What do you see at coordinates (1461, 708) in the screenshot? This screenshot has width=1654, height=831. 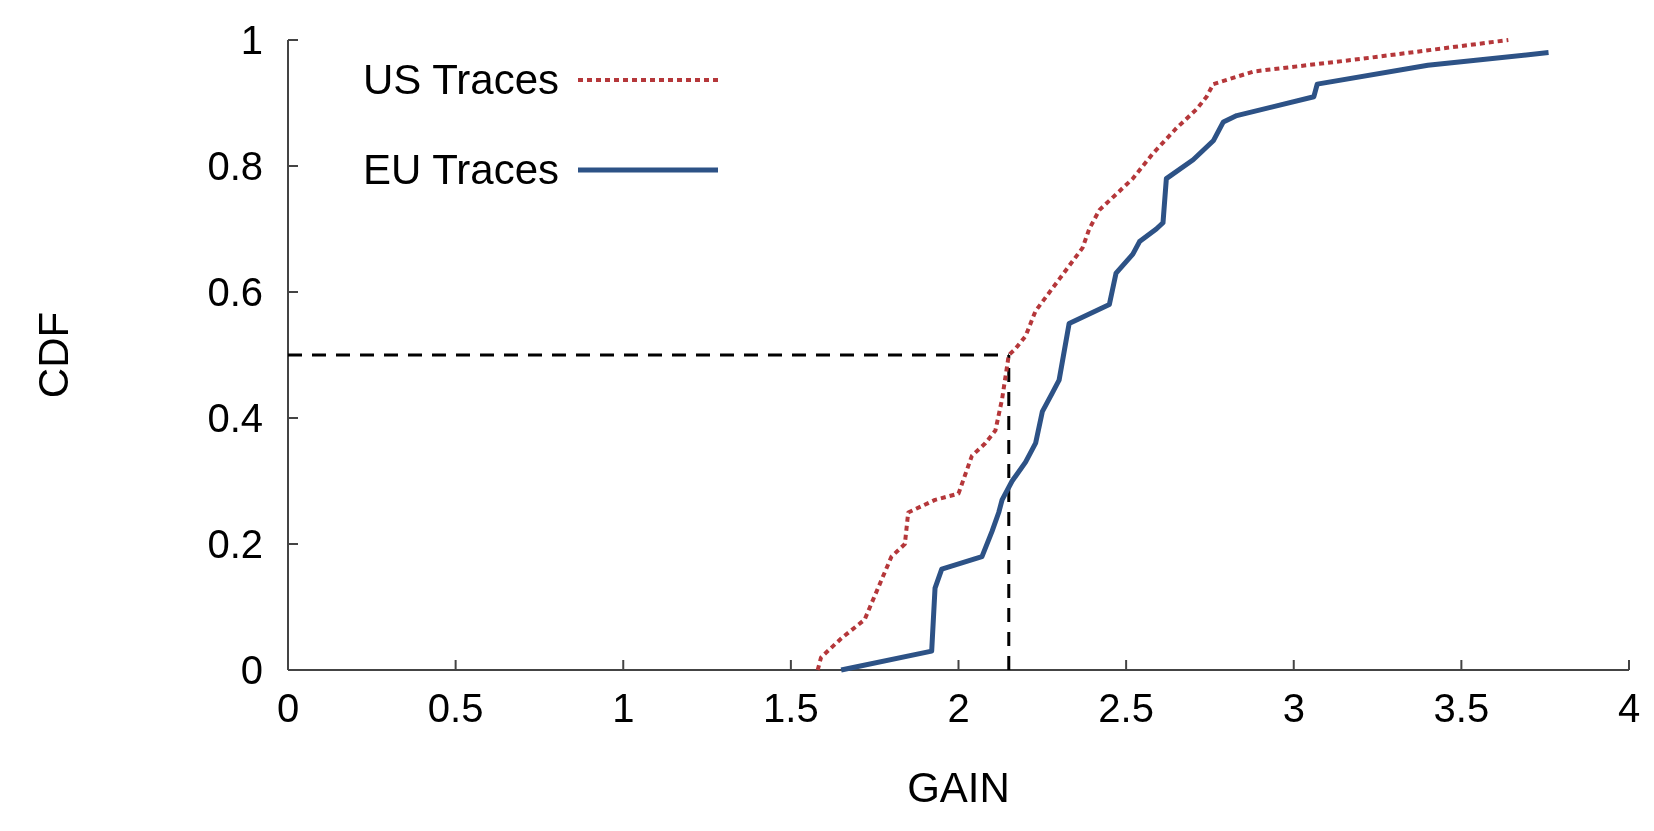 I see `x-tick-label: 3.5` at bounding box center [1461, 708].